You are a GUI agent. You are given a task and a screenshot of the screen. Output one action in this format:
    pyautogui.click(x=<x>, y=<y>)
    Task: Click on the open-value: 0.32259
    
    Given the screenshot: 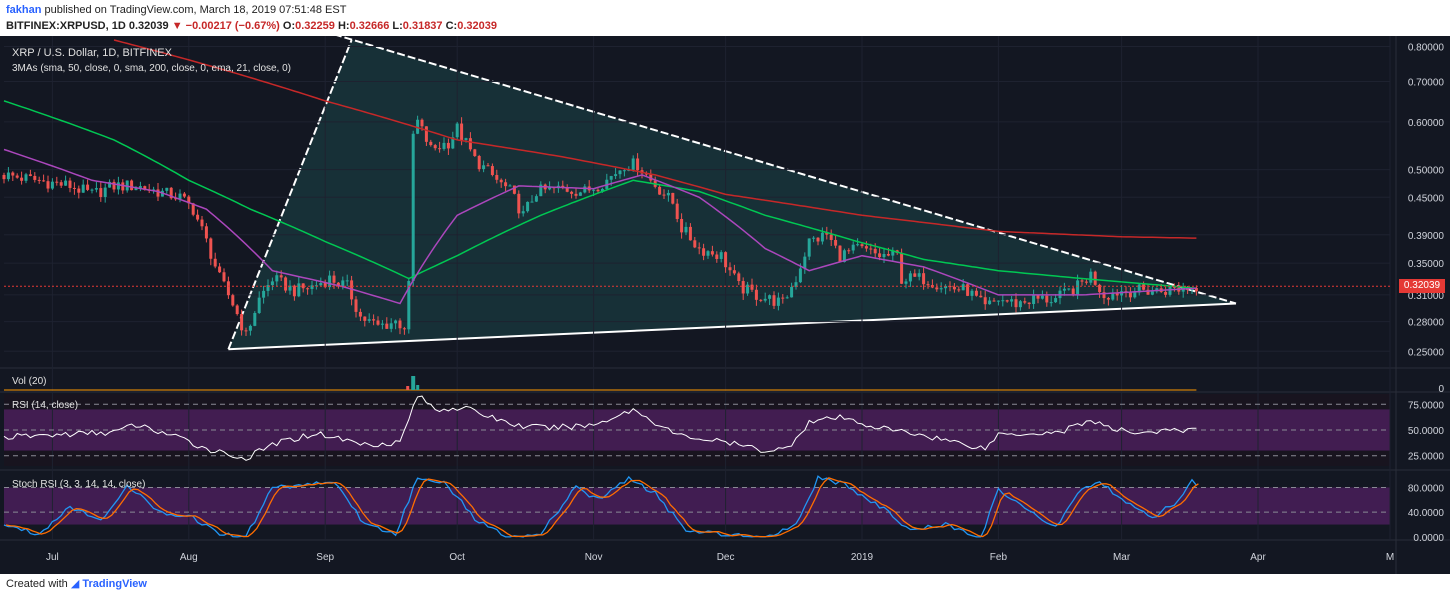 What is the action you would take?
    pyautogui.click(x=315, y=26)
    